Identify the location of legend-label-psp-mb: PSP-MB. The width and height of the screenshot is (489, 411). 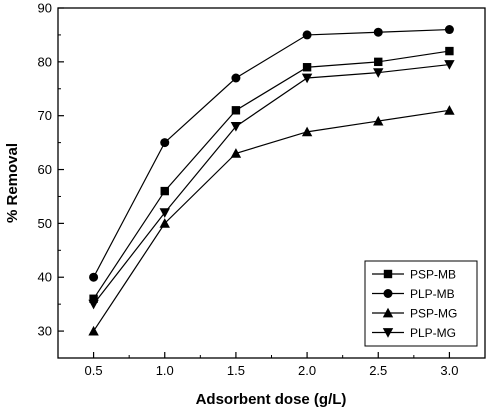
(433, 275).